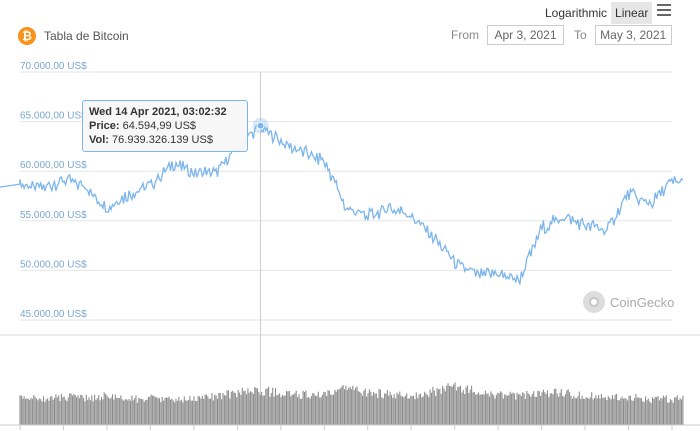 The image size is (700, 431). I want to click on scale-toggle: Logarithmic Linear, so click(597, 13).